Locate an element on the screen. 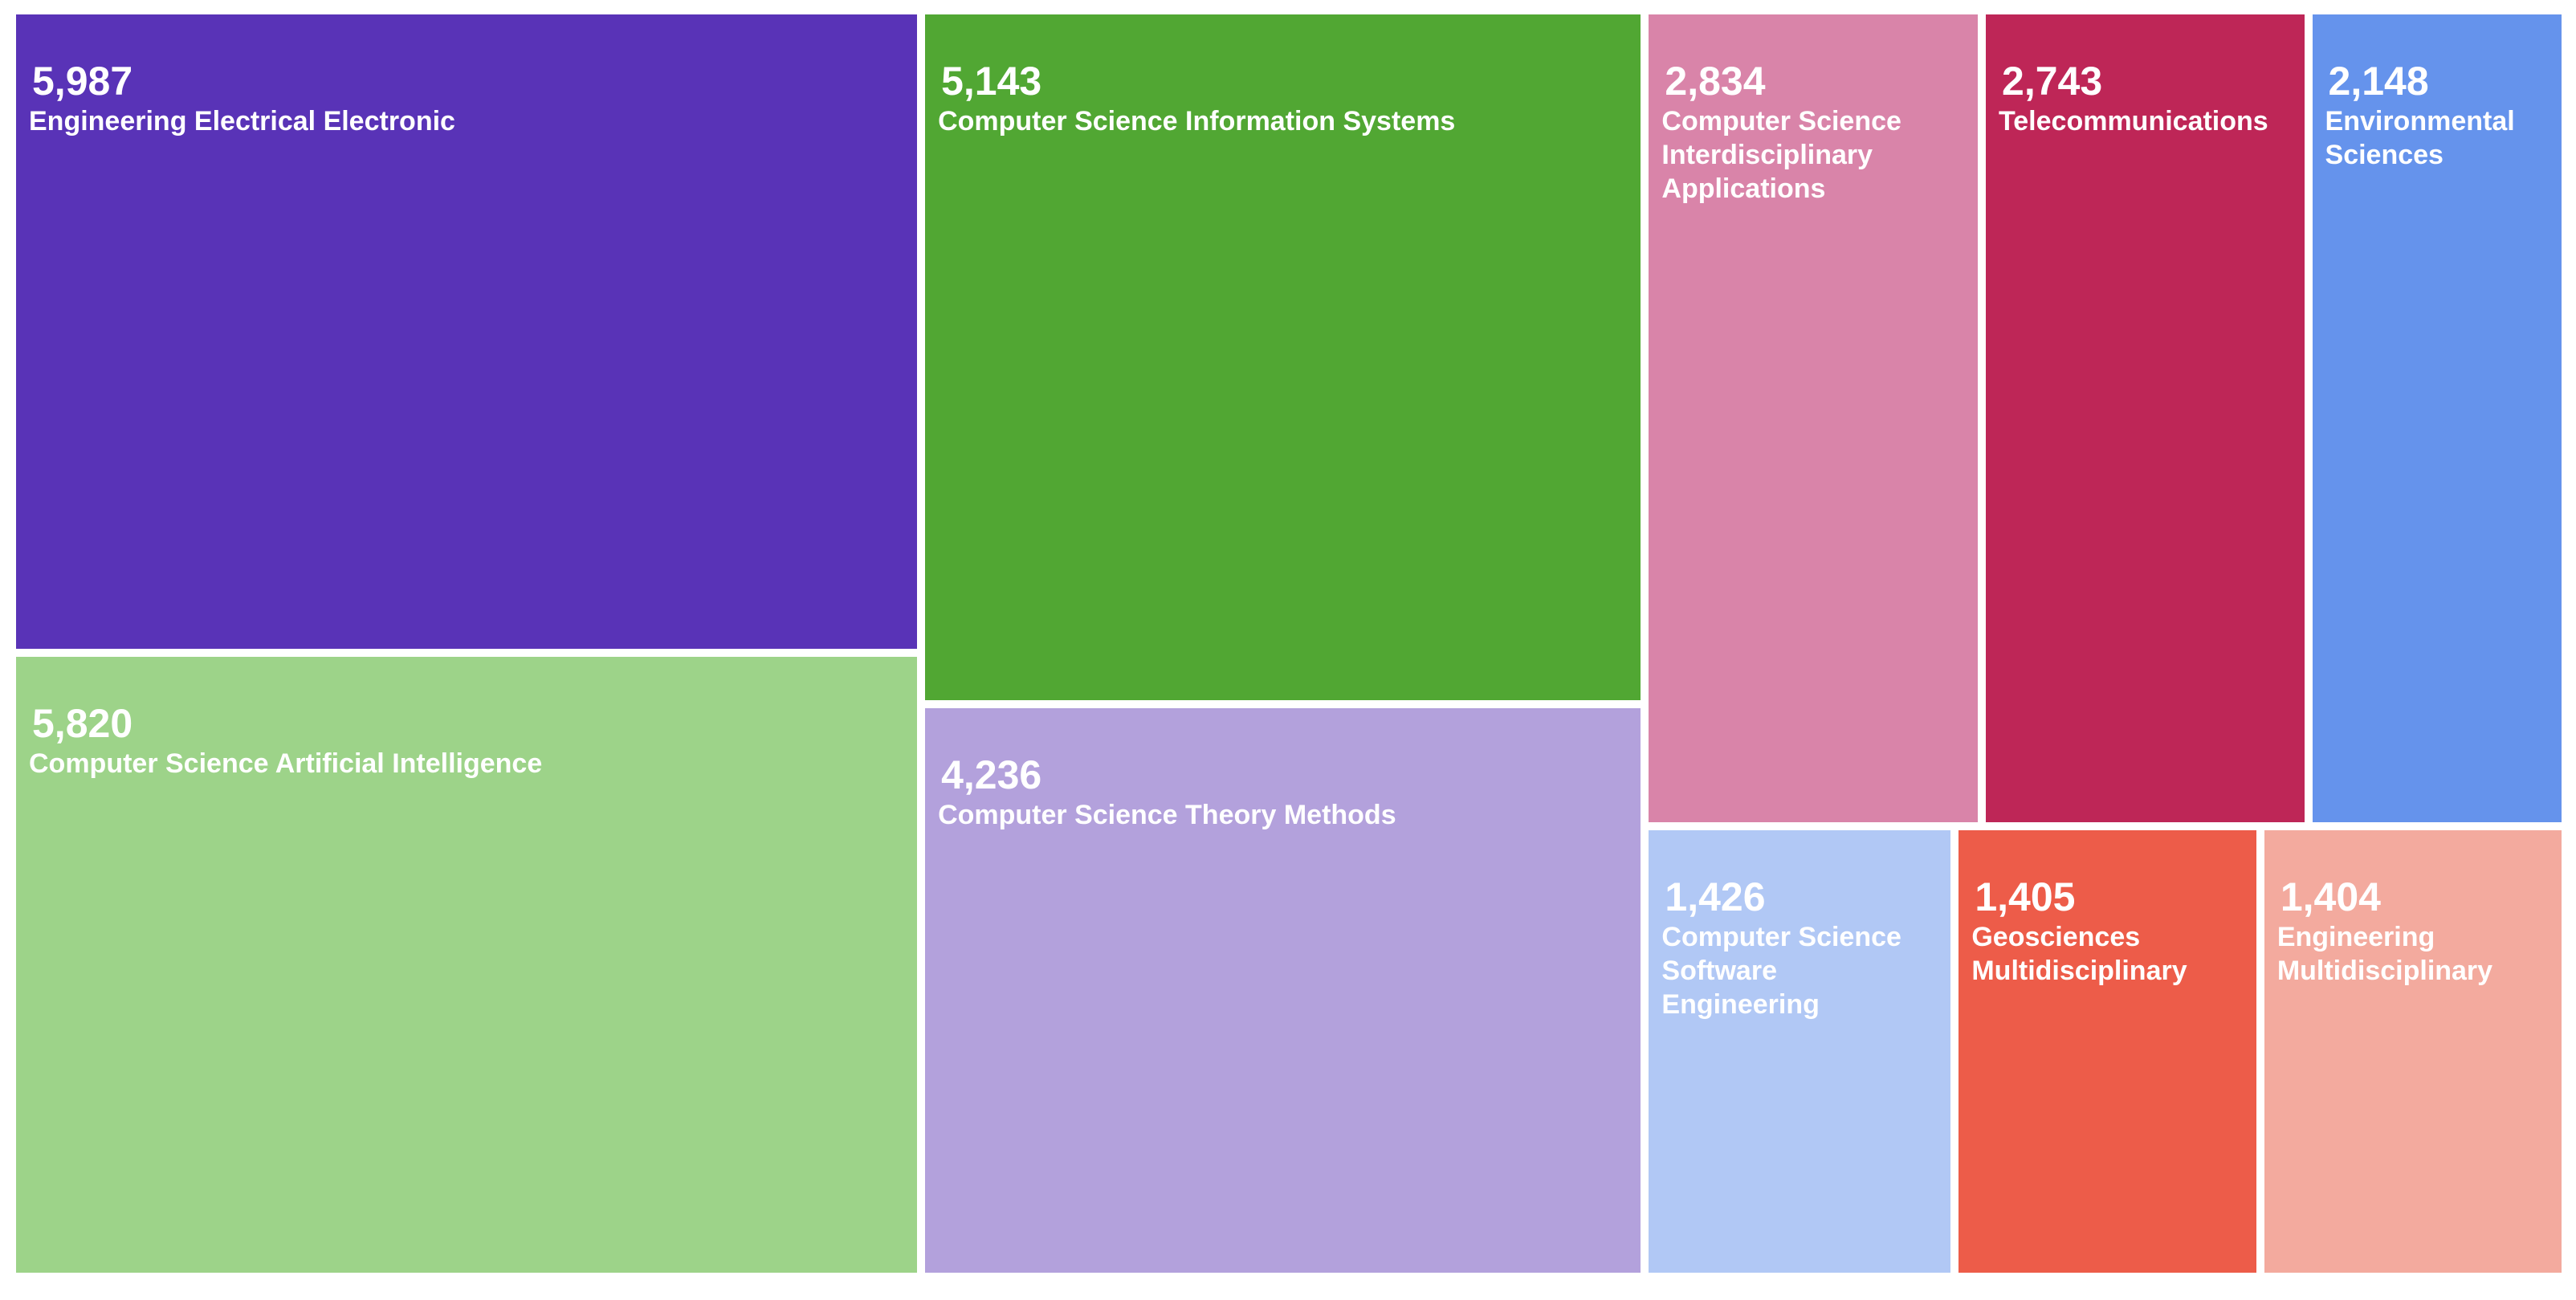 This screenshot has height=1300, width=2576. treemap-tile: 4,236 Computer Science Theory Methods is located at coordinates (1283, 990).